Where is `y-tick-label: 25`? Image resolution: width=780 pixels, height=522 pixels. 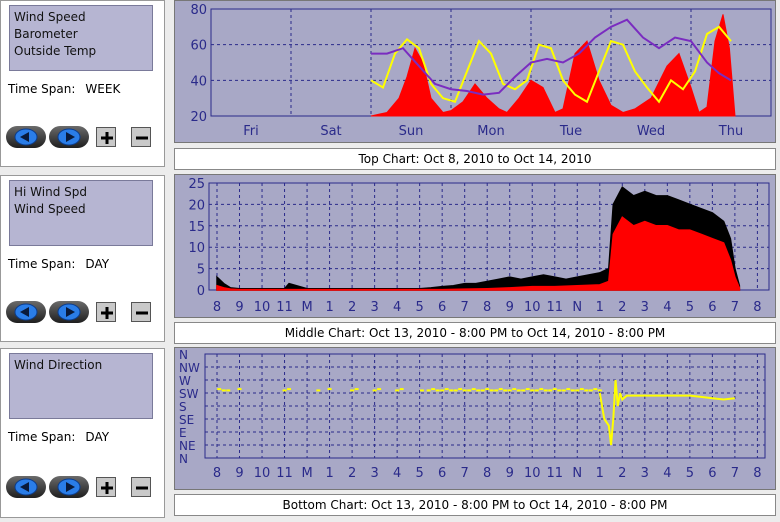 y-tick-label: 25 is located at coordinates (196, 184).